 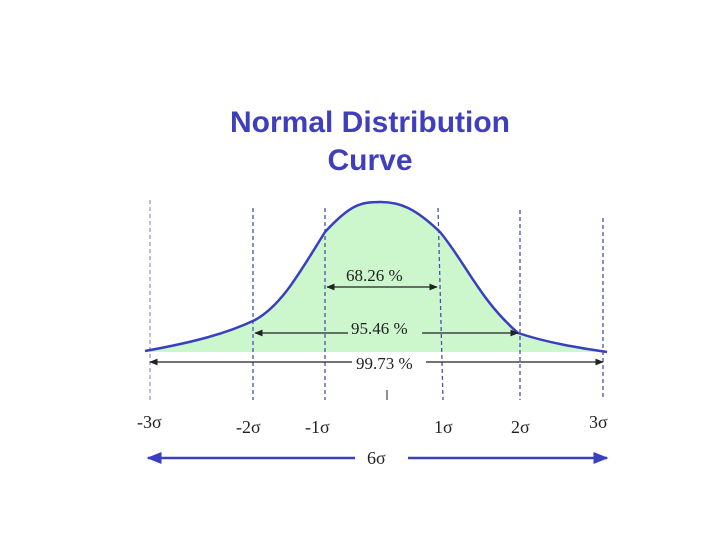 I want to click on label-99: 99.73 %, so click(x=384, y=363).